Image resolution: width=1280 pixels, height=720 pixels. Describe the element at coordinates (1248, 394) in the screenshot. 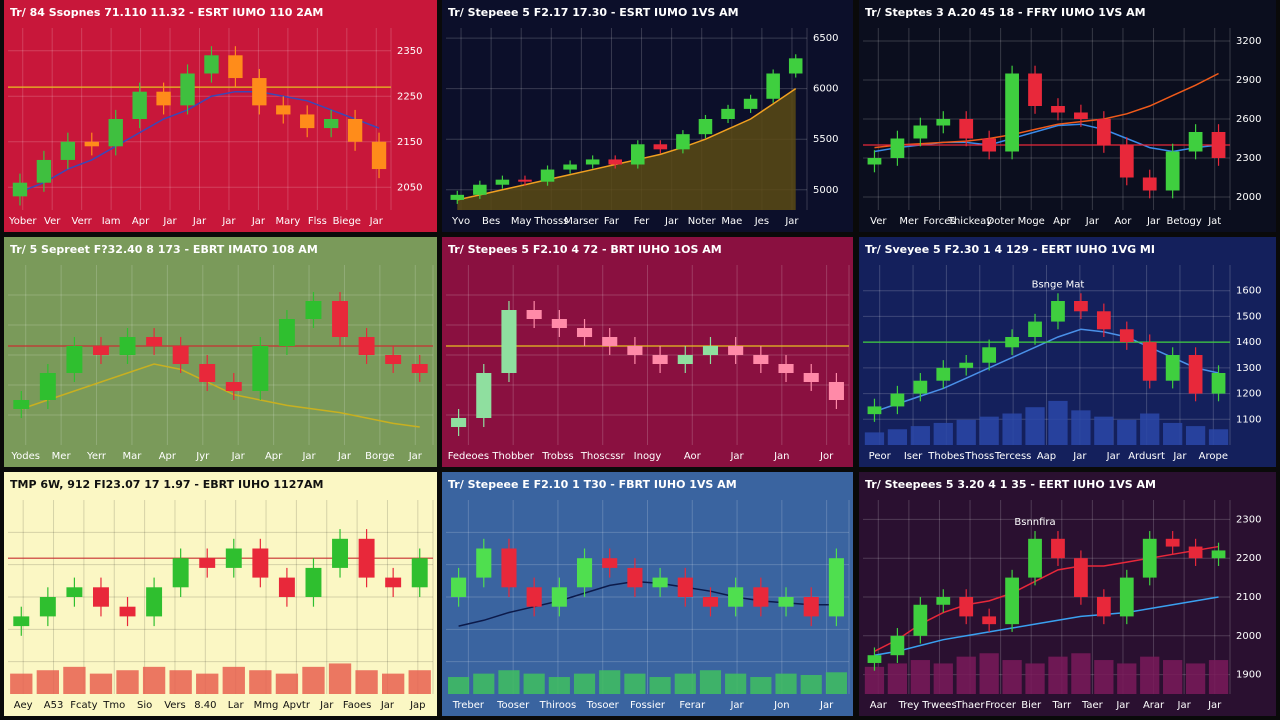

I see `y-tick-label: 1200` at that location.